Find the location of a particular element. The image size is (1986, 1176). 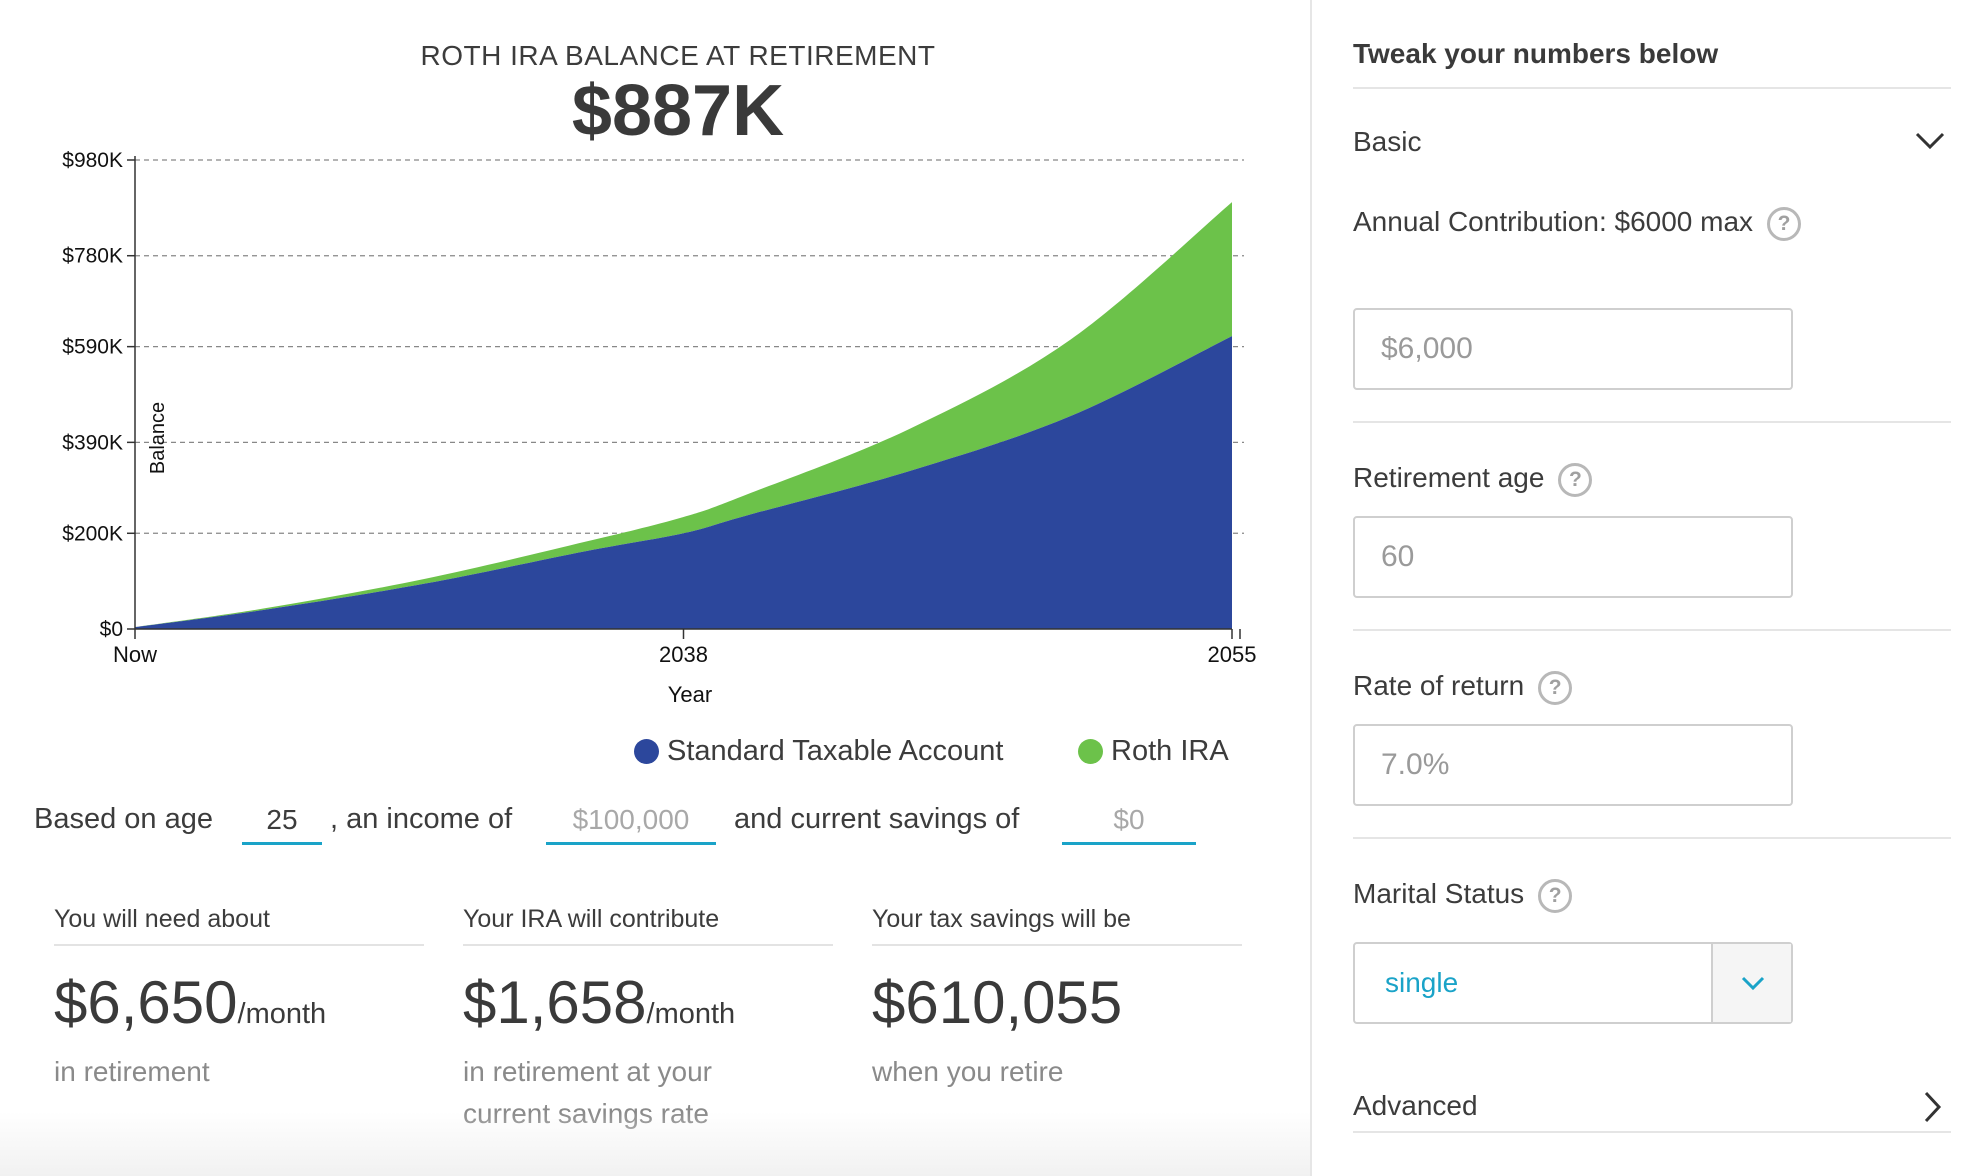

pane-divider is located at coordinates (1311, 588).